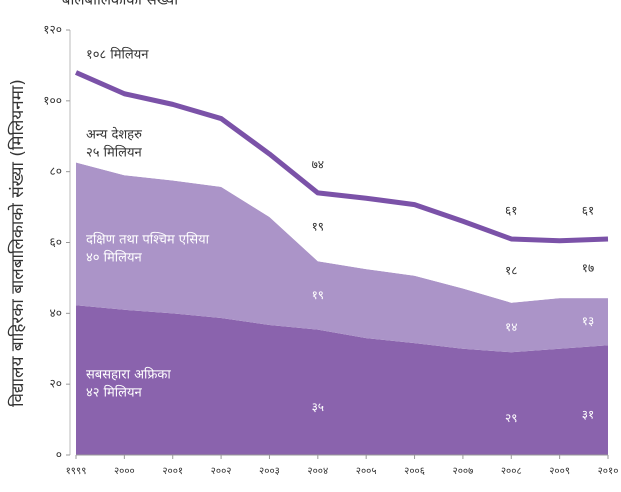  What do you see at coordinates (511, 327) in the screenshot?
I see `value-label: १४` at bounding box center [511, 327].